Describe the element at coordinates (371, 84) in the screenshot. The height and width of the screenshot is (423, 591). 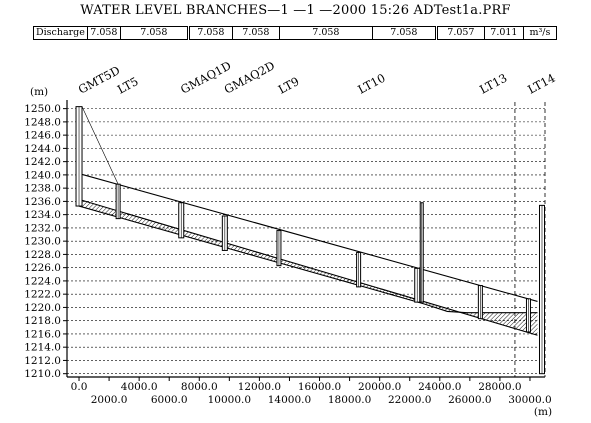
I see `station-label: LT10` at that location.